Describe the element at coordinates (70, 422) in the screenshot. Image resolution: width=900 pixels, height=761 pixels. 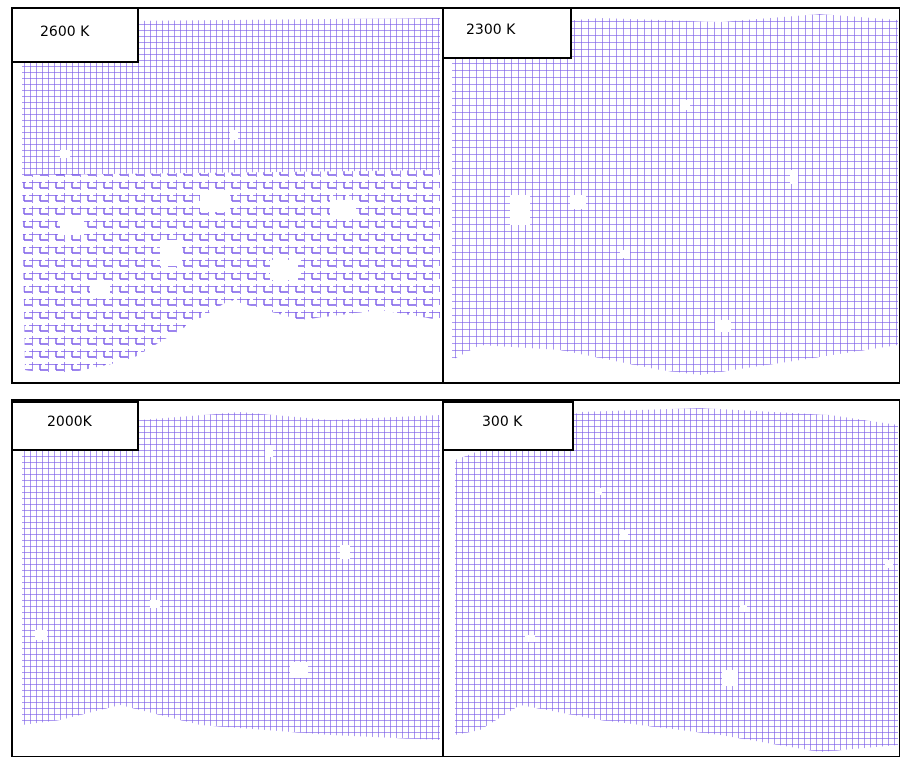
I see `panel-label: 2000K` at that location.